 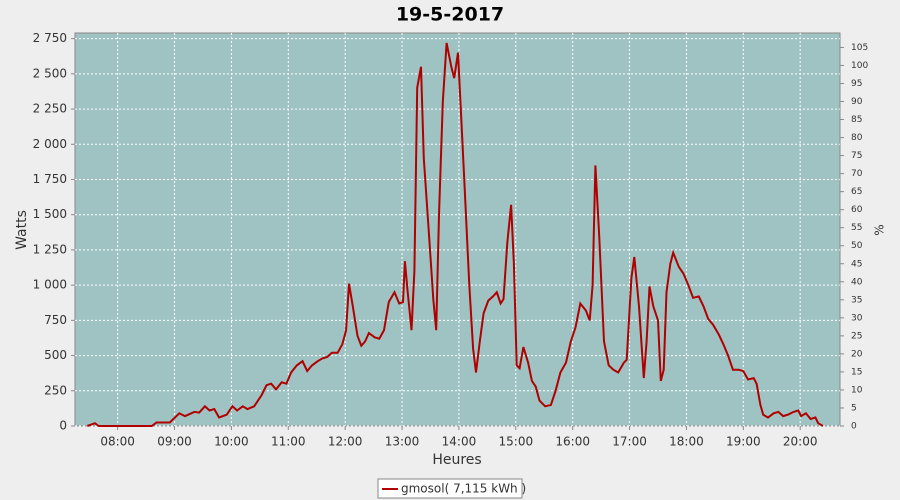 I want to click on x-tick-label: 19:00, so click(x=743, y=442).